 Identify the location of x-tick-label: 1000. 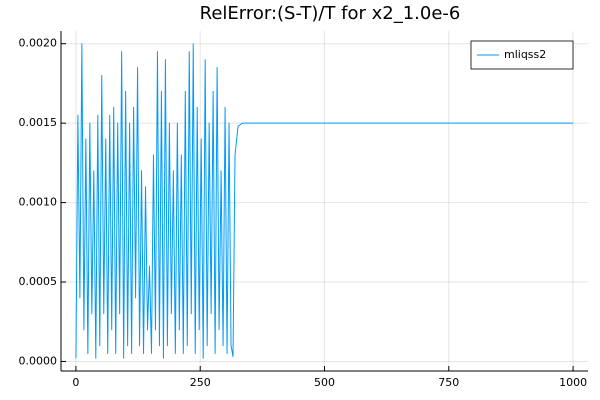
(573, 382).